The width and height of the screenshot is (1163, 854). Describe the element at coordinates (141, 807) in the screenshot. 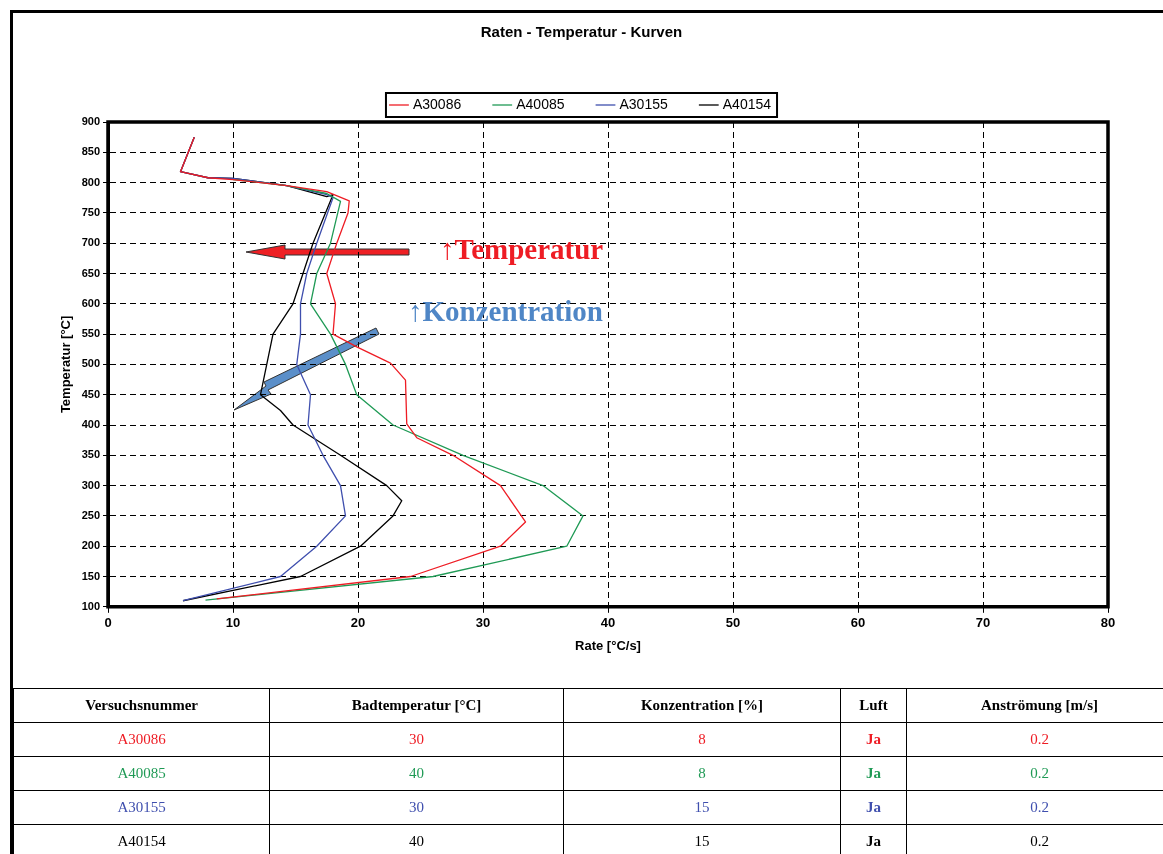

I see `text: A30155` at that location.